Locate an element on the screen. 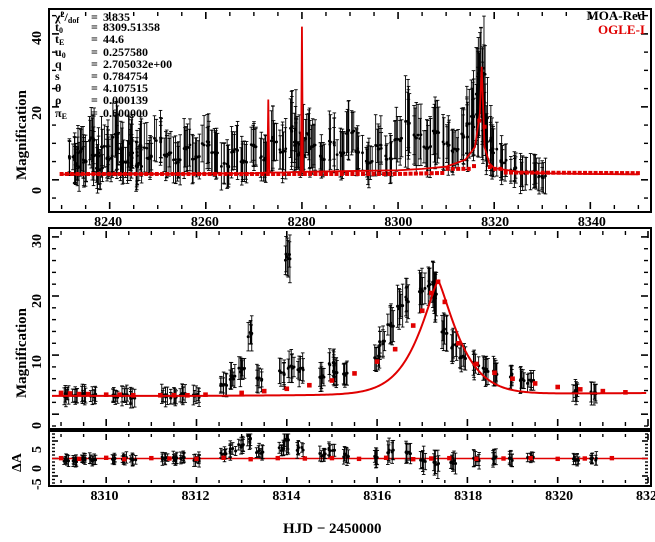 Image resolution: width=655 pixels, height=542 pixels. bottom-panel-ytick-0: 0 is located at coordinates (37, 468).